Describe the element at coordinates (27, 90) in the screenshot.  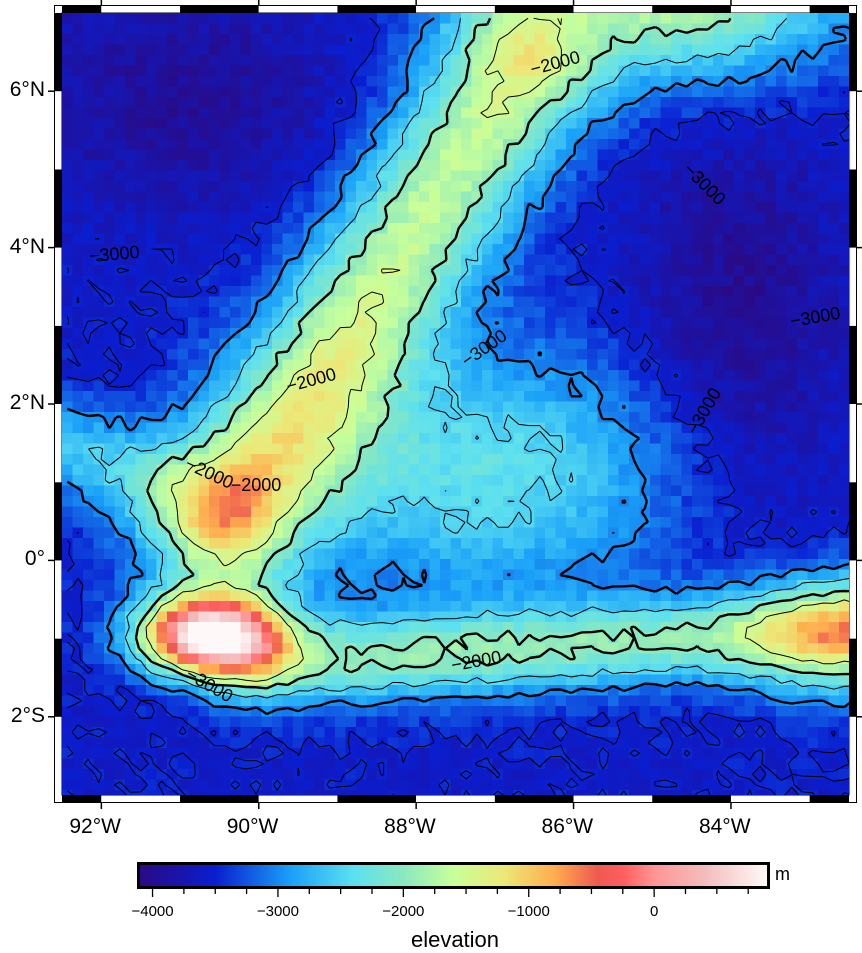
I see `y-tick-label: 6°N` at that location.